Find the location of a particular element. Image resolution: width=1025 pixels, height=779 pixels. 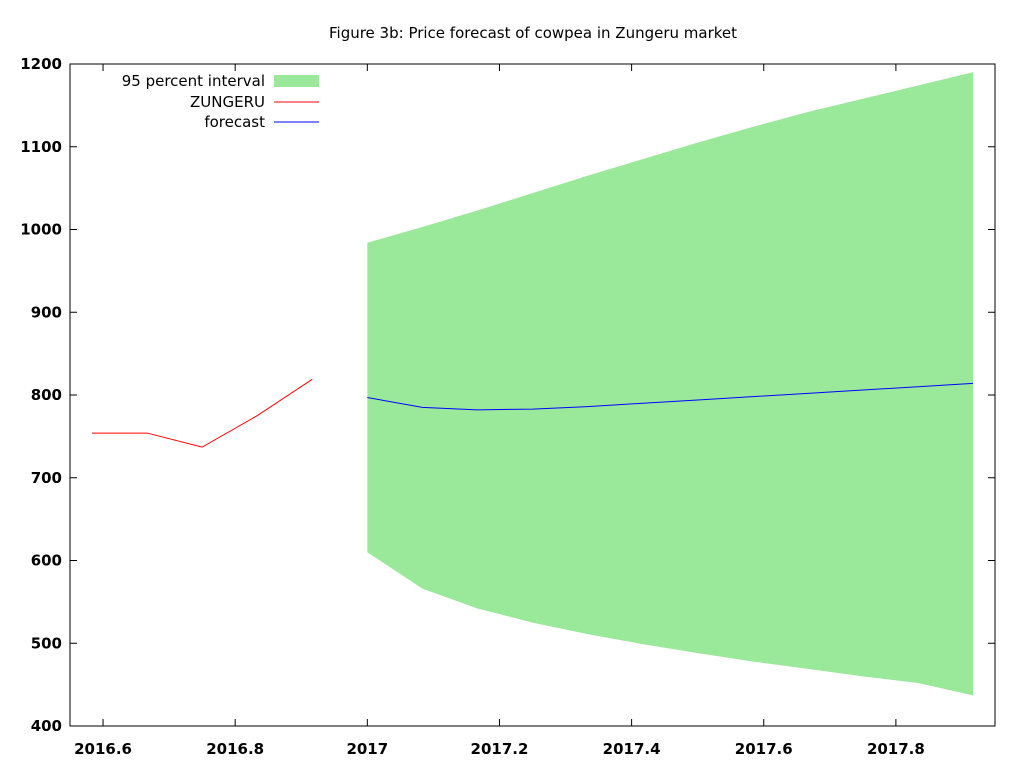

y-tick-label: 700 is located at coordinates (46, 478).